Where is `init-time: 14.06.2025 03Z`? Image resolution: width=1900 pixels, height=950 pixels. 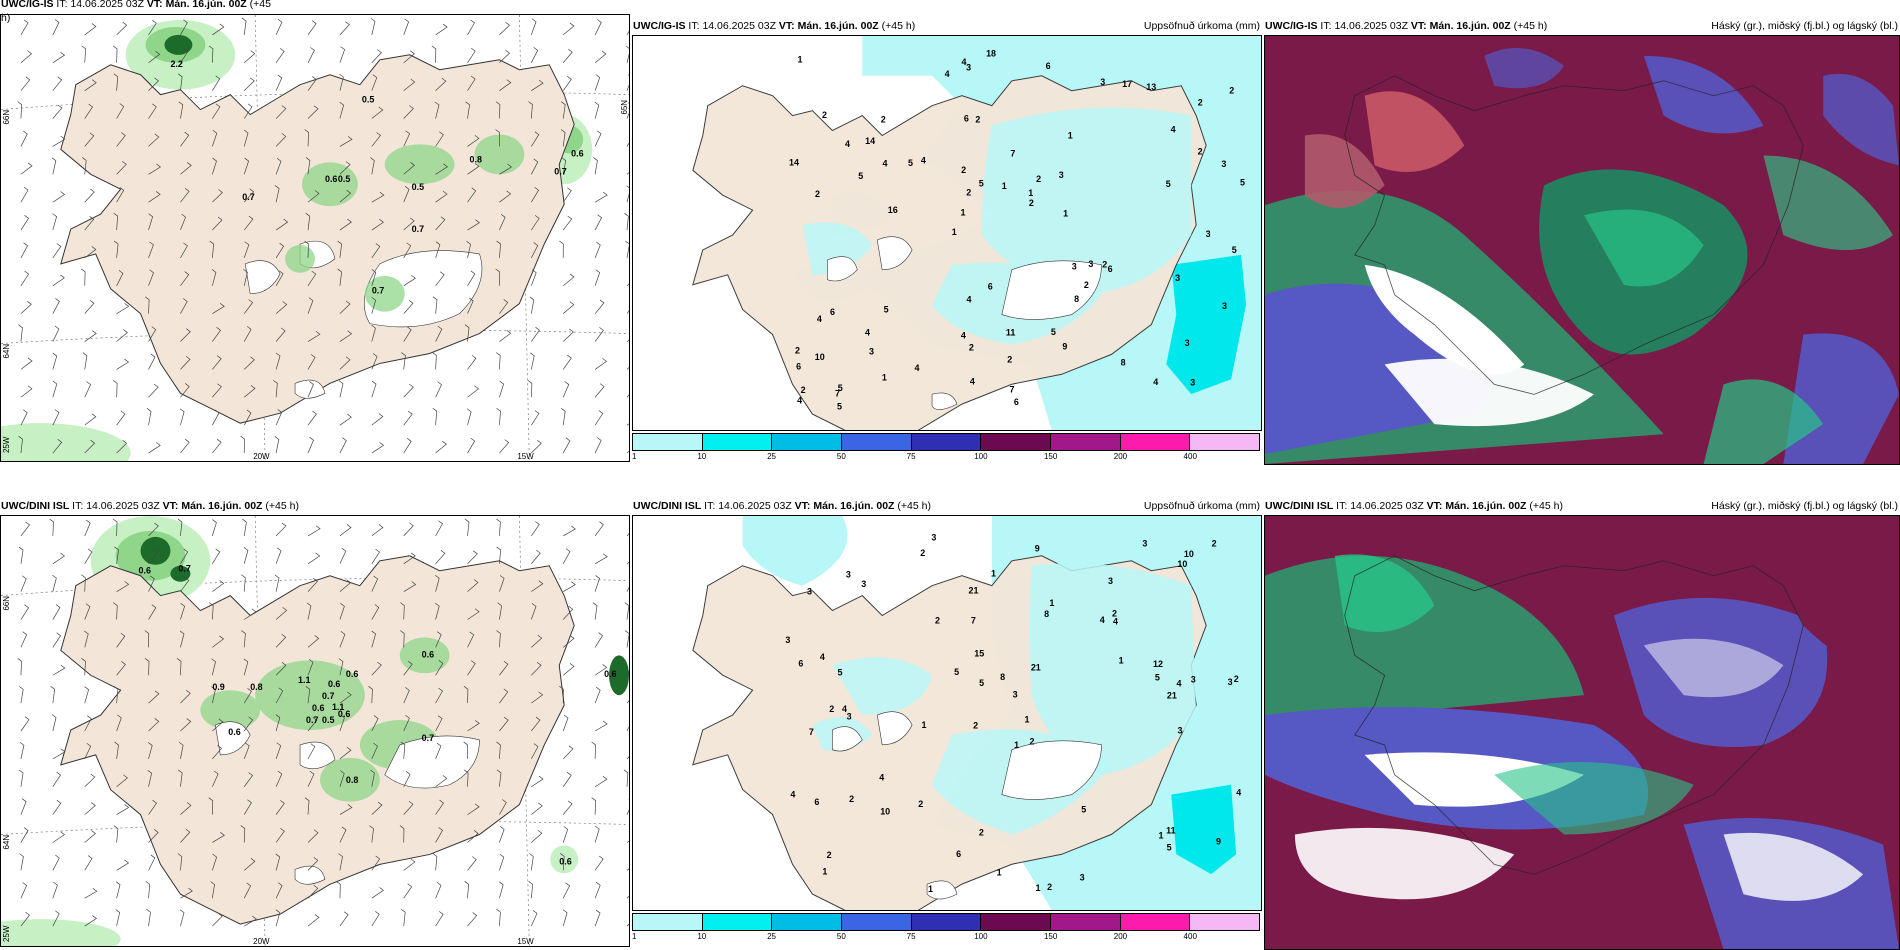 init-time: 14.06.2025 03Z is located at coordinates (123, 506).